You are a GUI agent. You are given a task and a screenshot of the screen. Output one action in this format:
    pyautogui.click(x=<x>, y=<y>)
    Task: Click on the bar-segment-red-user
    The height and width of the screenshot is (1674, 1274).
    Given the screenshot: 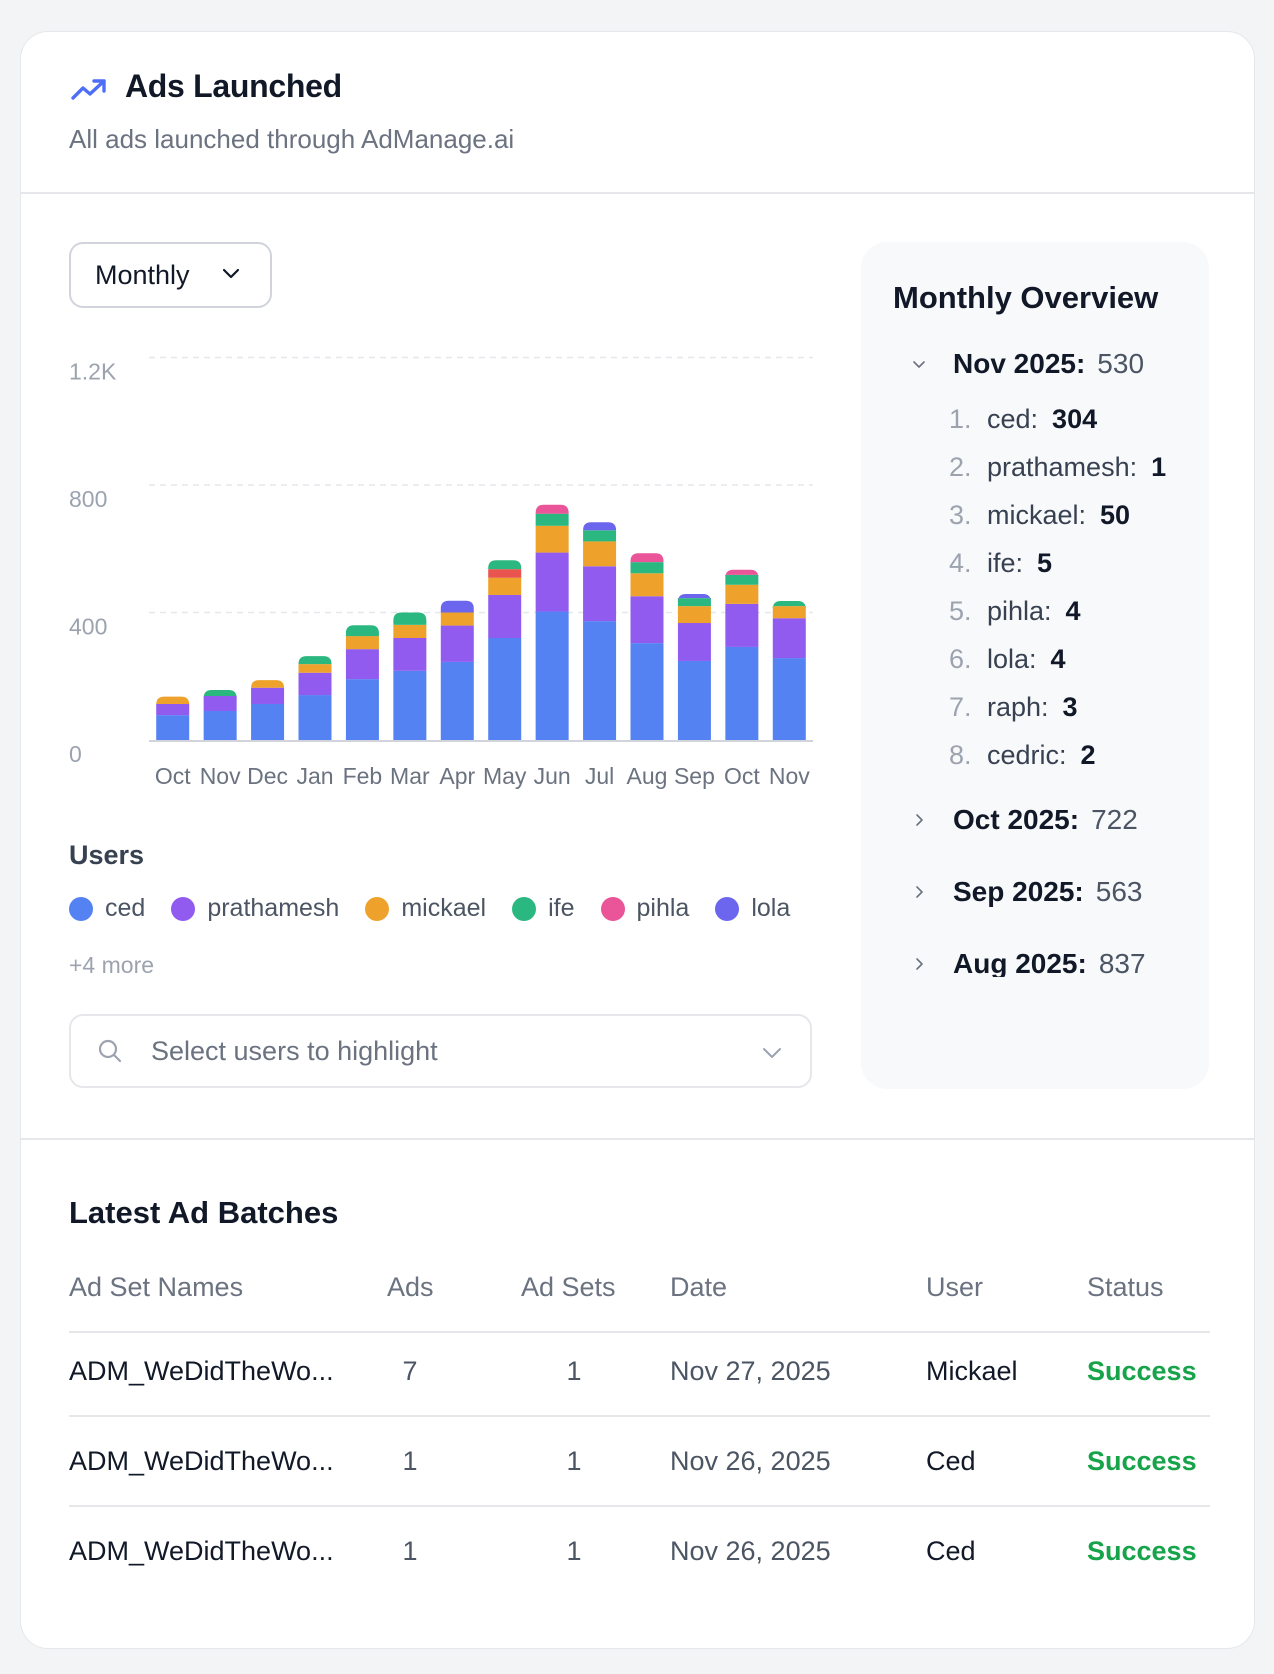 What is the action you would take?
    pyautogui.click(x=505, y=573)
    